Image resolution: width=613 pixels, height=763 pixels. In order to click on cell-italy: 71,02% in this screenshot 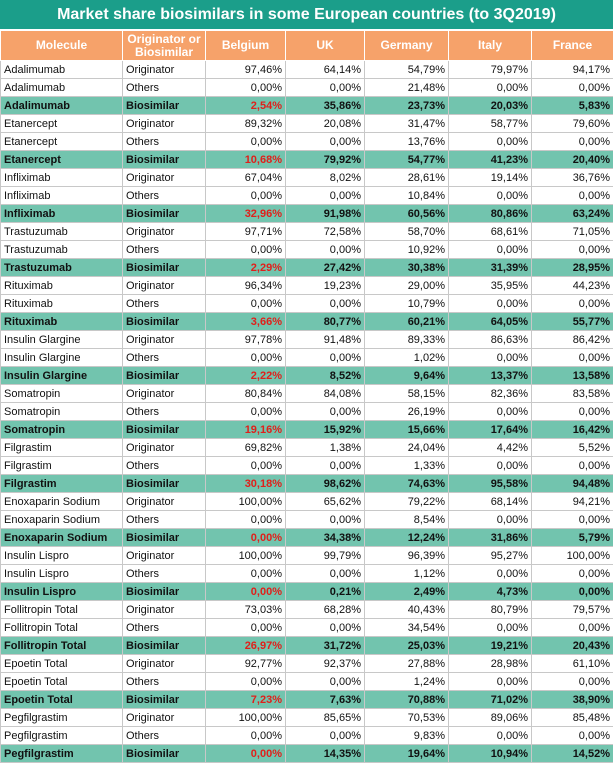, I will do `click(490, 700)`.